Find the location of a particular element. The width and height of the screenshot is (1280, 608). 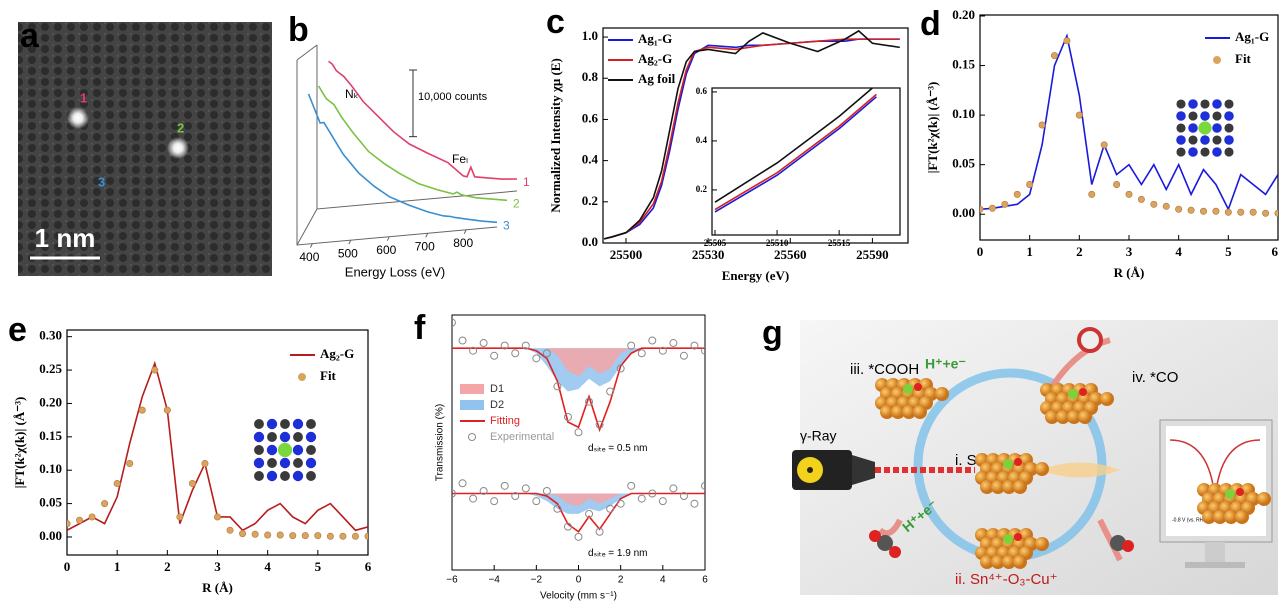

panel-label: e is located at coordinates (17, 330).